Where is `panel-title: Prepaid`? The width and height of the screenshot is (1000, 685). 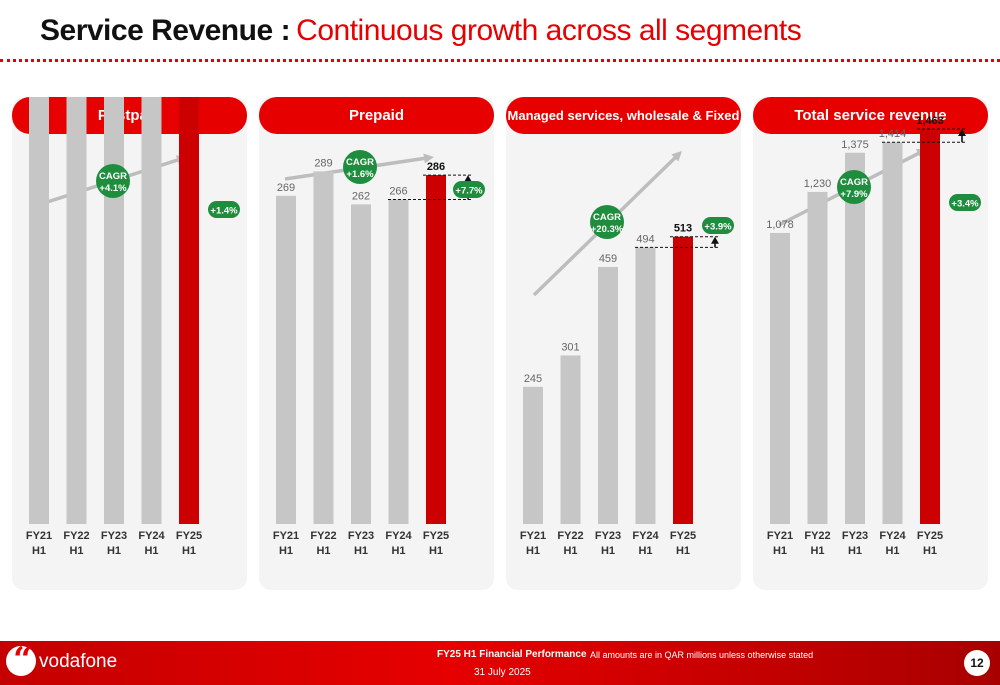 panel-title: Prepaid is located at coordinates (376, 115).